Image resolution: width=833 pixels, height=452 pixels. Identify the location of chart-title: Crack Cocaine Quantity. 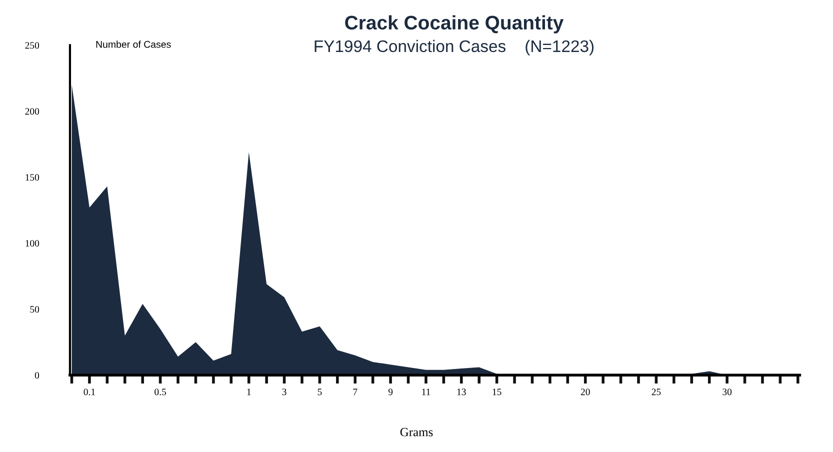
(454, 24).